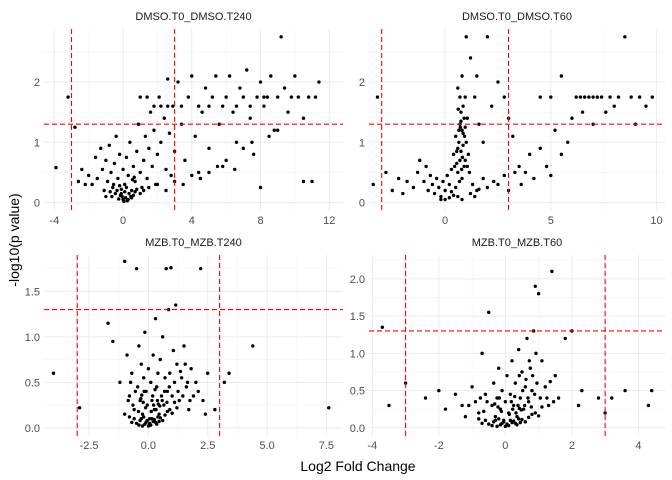 This screenshot has width=672, height=480. What do you see at coordinates (37, 143) in the screenshot?
I see `y-tick-label: 1` at bounding box center [37, 143].